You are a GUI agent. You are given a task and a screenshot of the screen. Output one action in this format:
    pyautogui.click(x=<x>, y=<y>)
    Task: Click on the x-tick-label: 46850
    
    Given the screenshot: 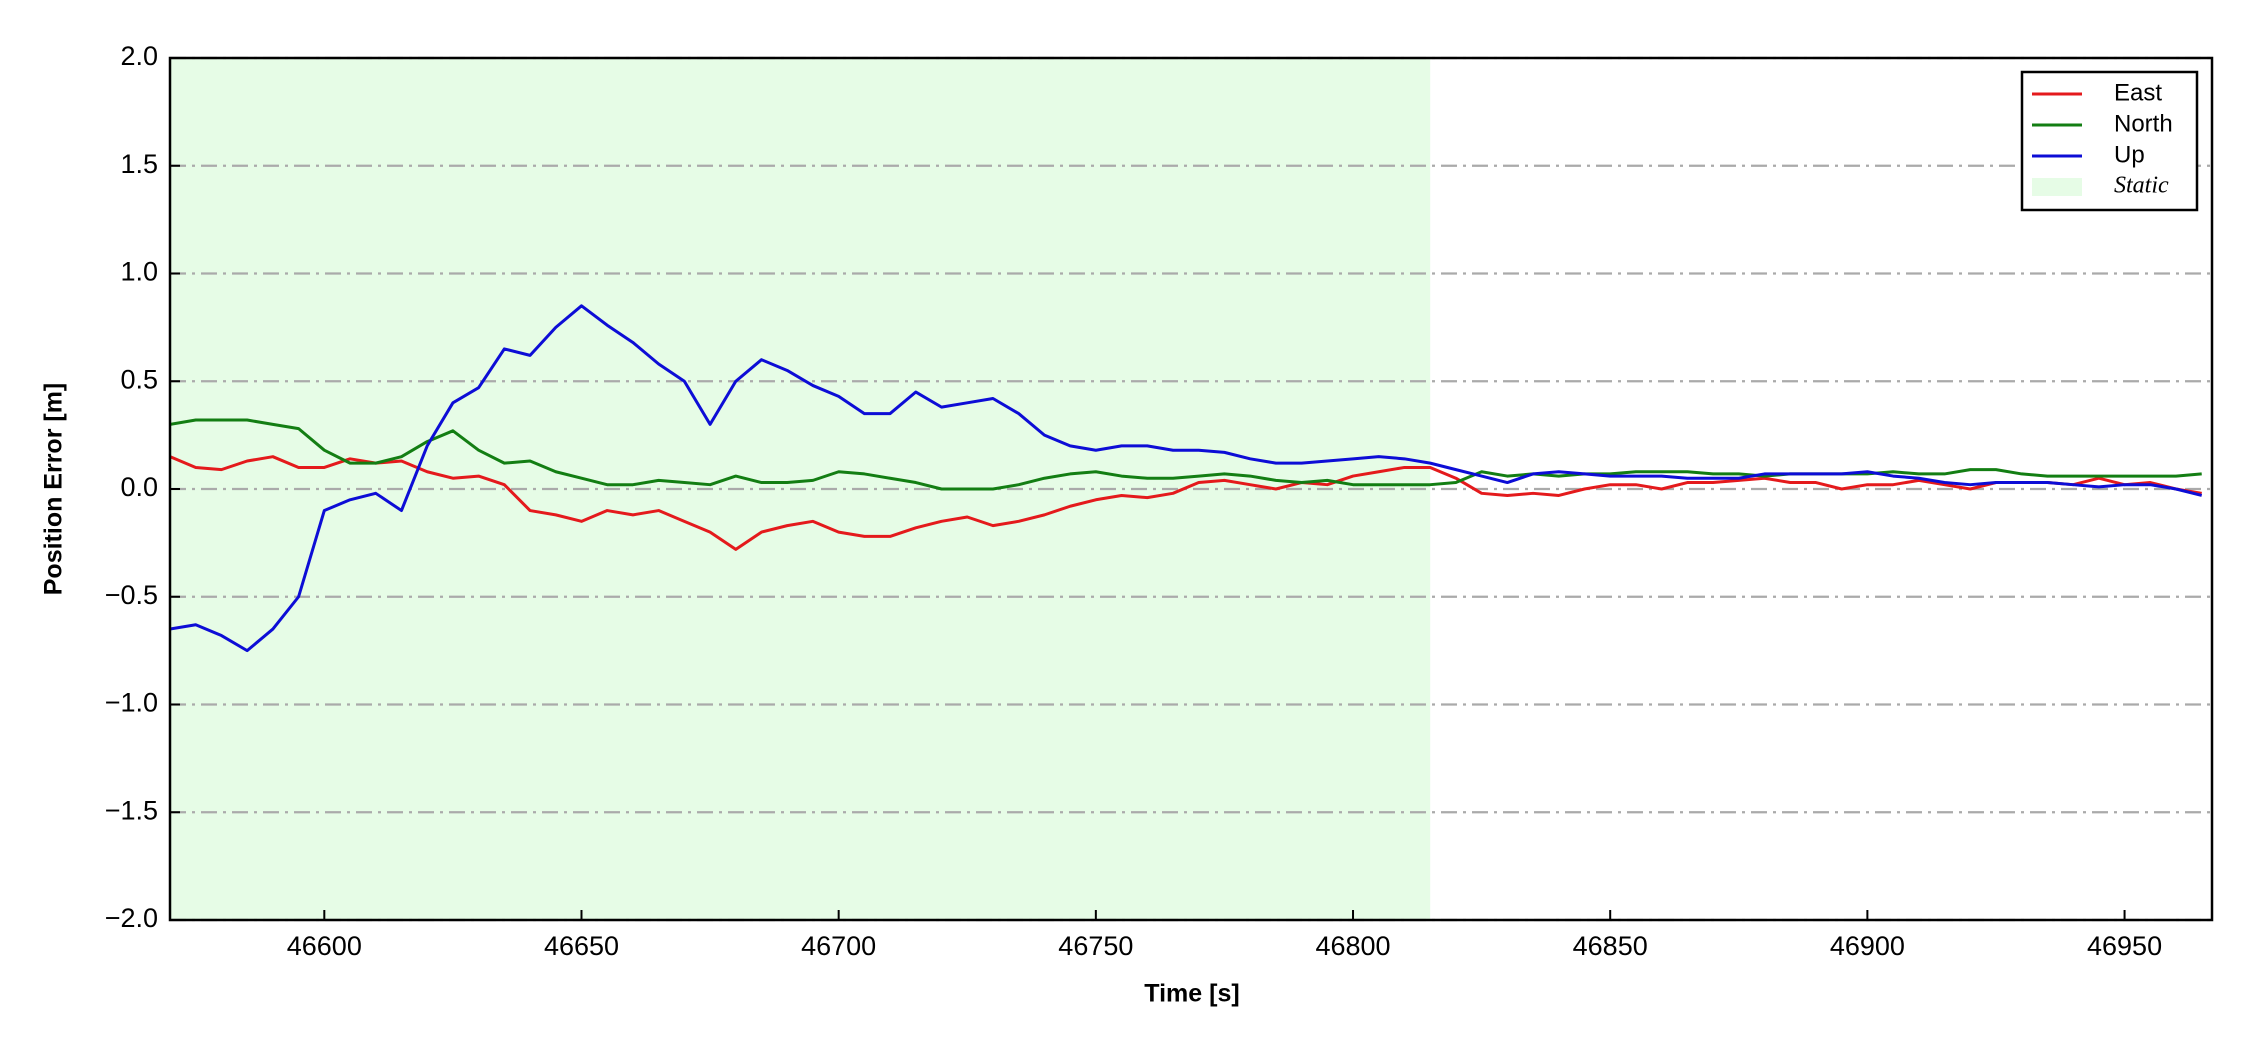 What is the action you would take?
    pyautogui.click(x=1610, y=946)
    